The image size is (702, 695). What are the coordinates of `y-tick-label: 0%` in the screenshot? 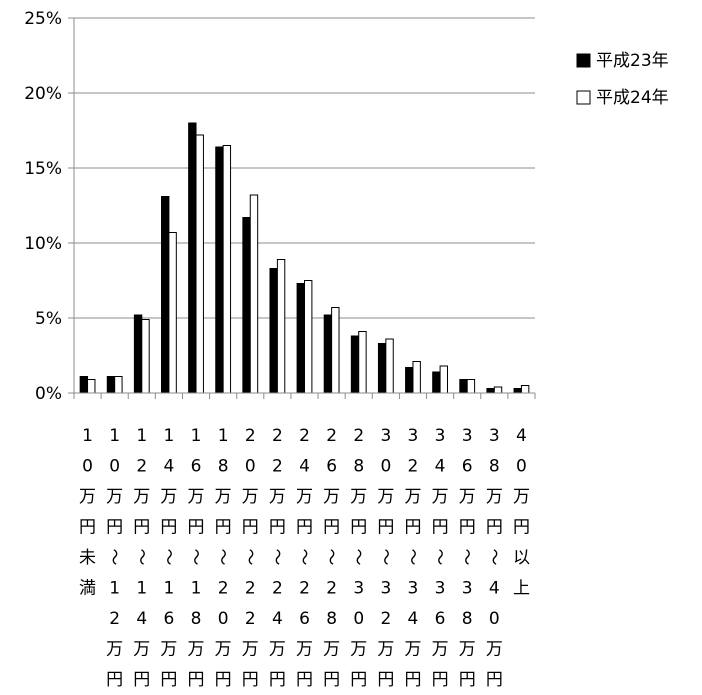 It's located at (48, 394).